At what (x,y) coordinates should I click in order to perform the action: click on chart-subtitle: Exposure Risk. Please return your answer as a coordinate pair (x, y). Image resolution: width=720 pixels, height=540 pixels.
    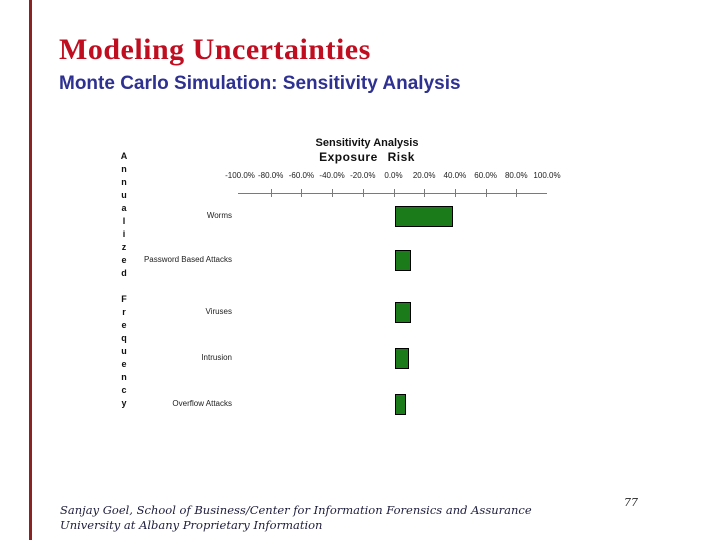
    Looking at the image, I should click on (367, 157).